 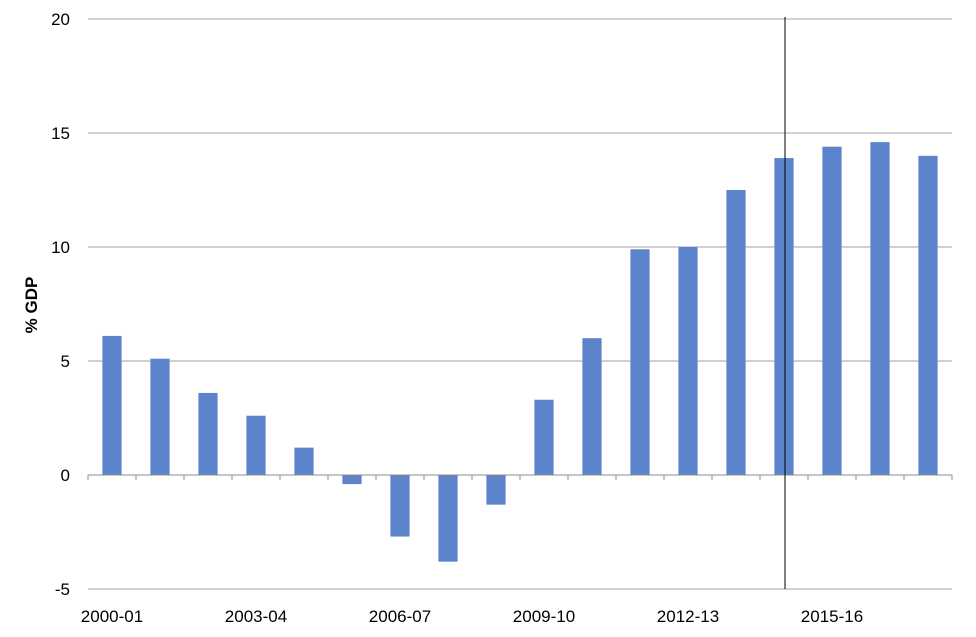 I want to click on y-tick-labels: -5 0 5 10 15 20, so click(x=60, y=304).